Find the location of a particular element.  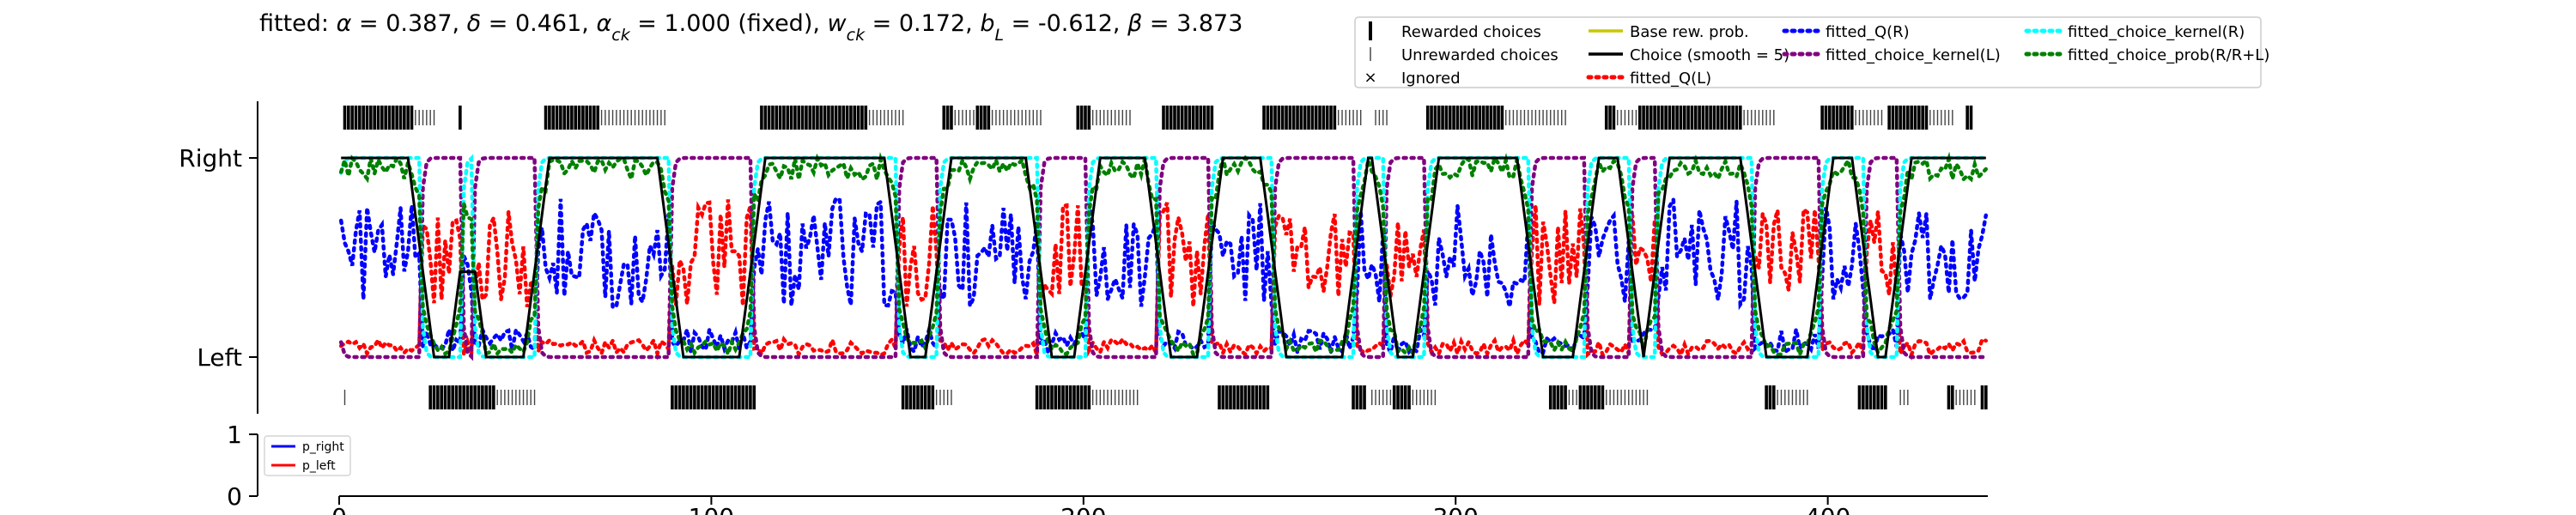

title-part-8: w is located at coordinates (838, 23).